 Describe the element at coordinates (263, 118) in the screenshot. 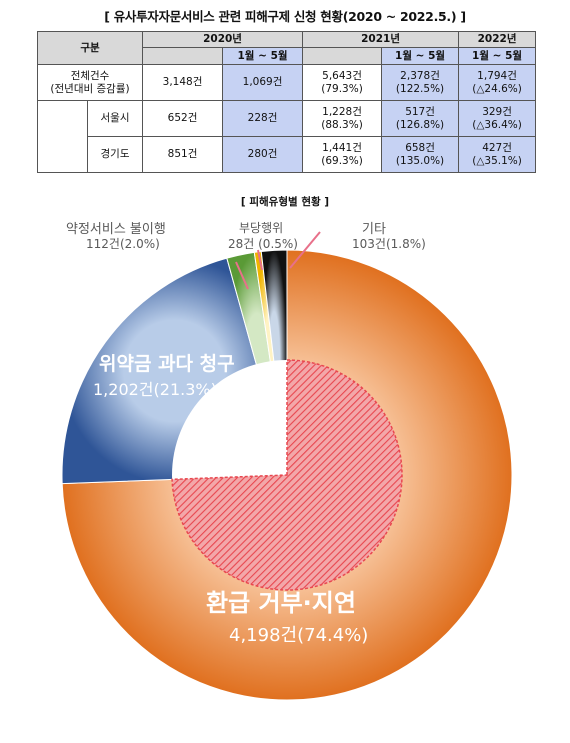

I see `cell-seoul-2020-period: 228건` at that location.